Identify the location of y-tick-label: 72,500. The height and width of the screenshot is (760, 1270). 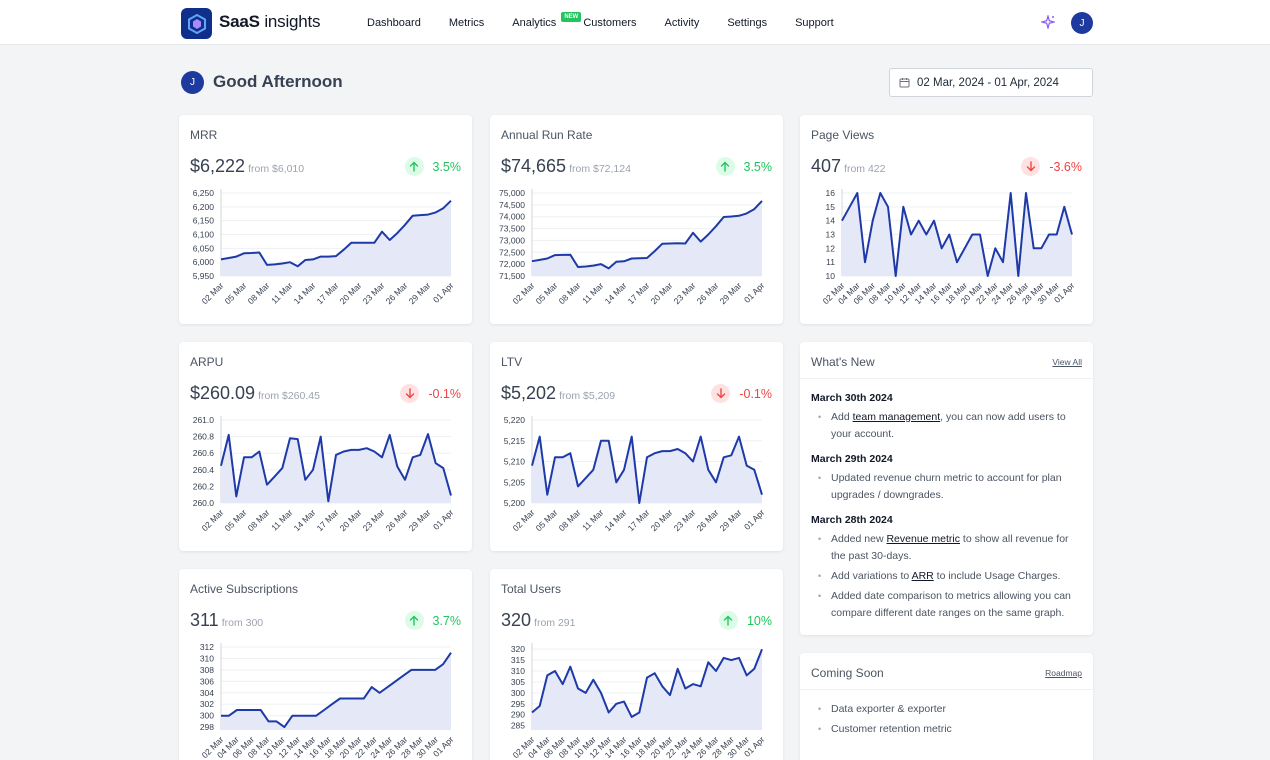
(512, 252).